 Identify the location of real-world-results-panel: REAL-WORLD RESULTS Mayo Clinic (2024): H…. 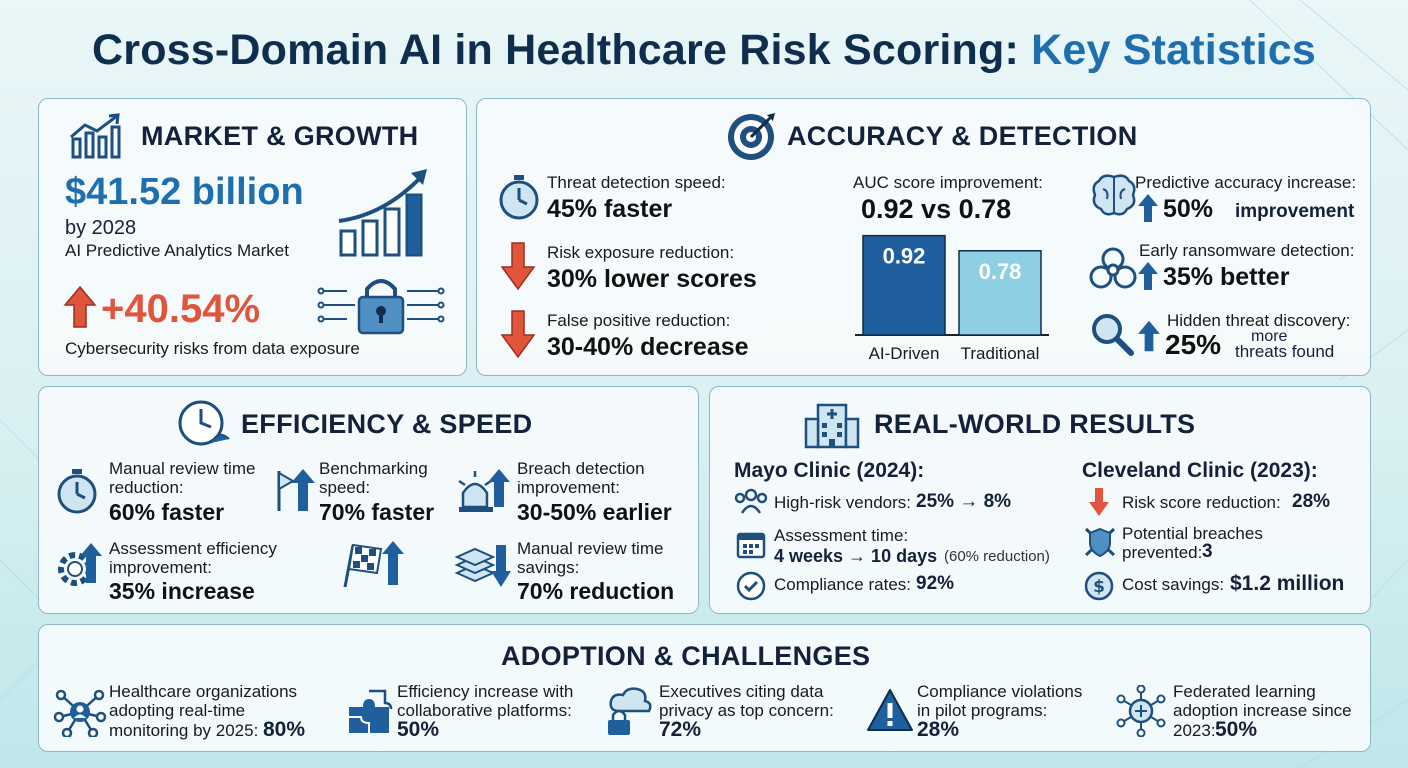
(1040, 500).